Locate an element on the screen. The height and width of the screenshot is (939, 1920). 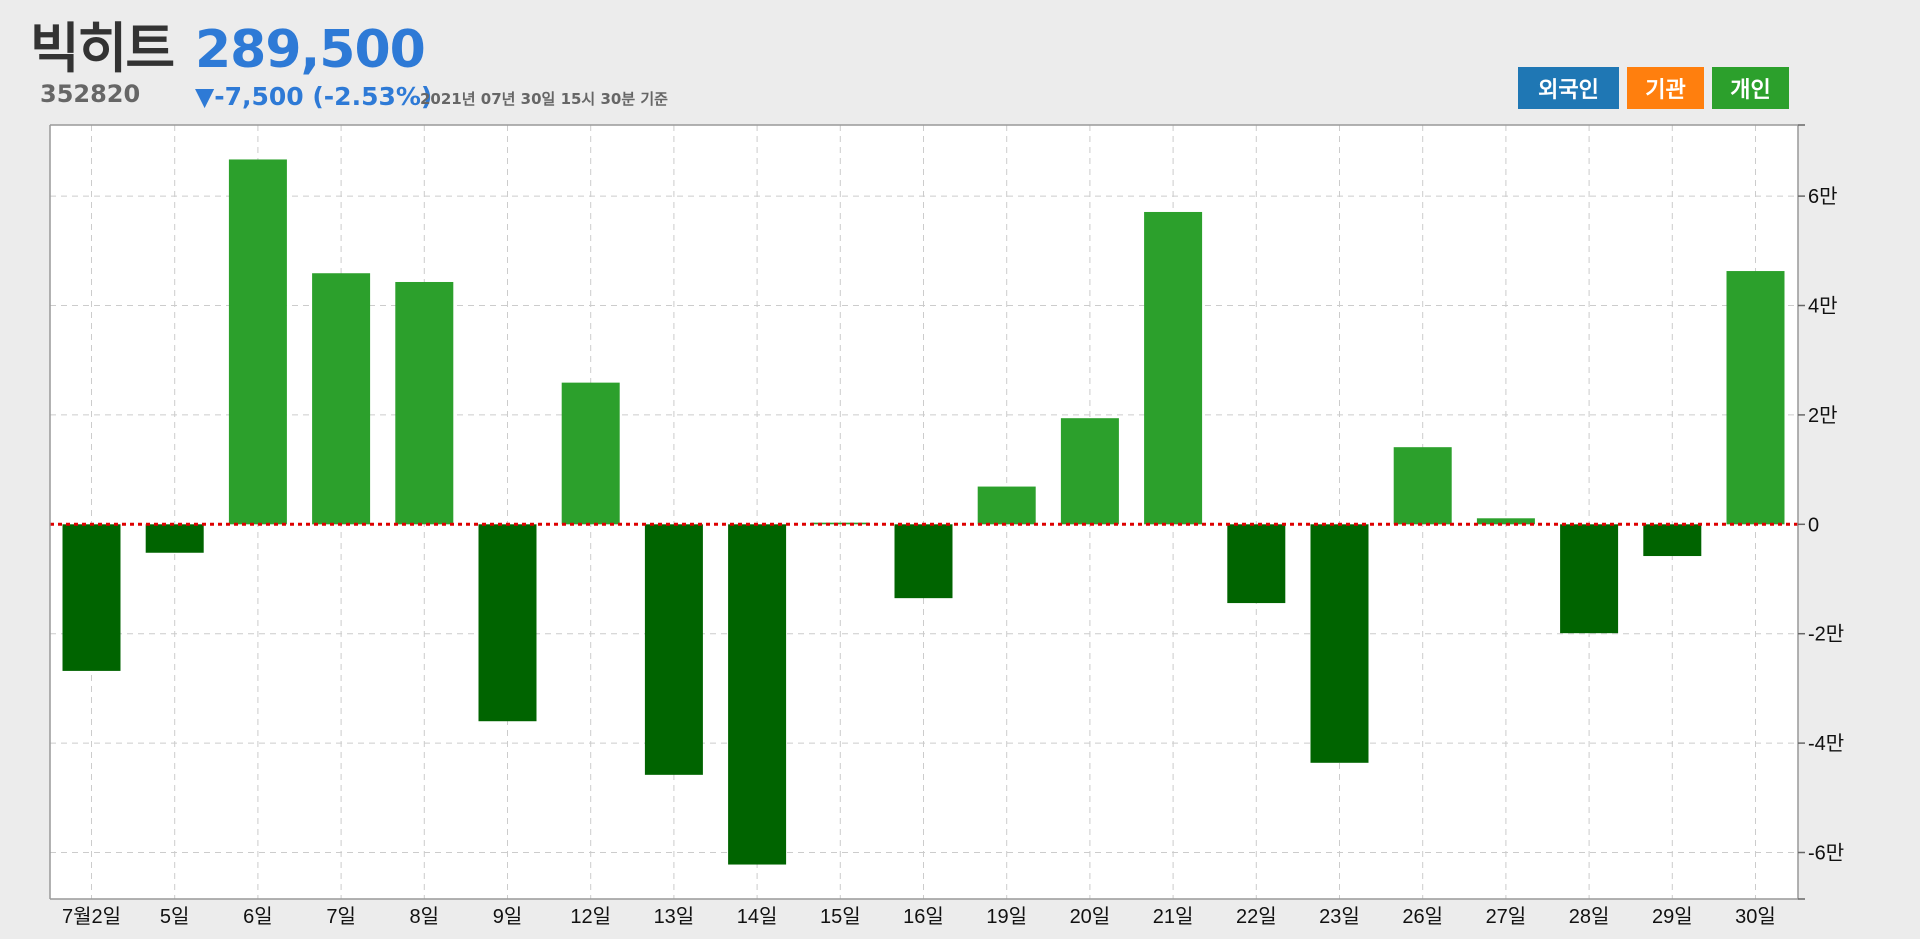
x-tick-label: 7월2일 is located at coordinates (91, 916).